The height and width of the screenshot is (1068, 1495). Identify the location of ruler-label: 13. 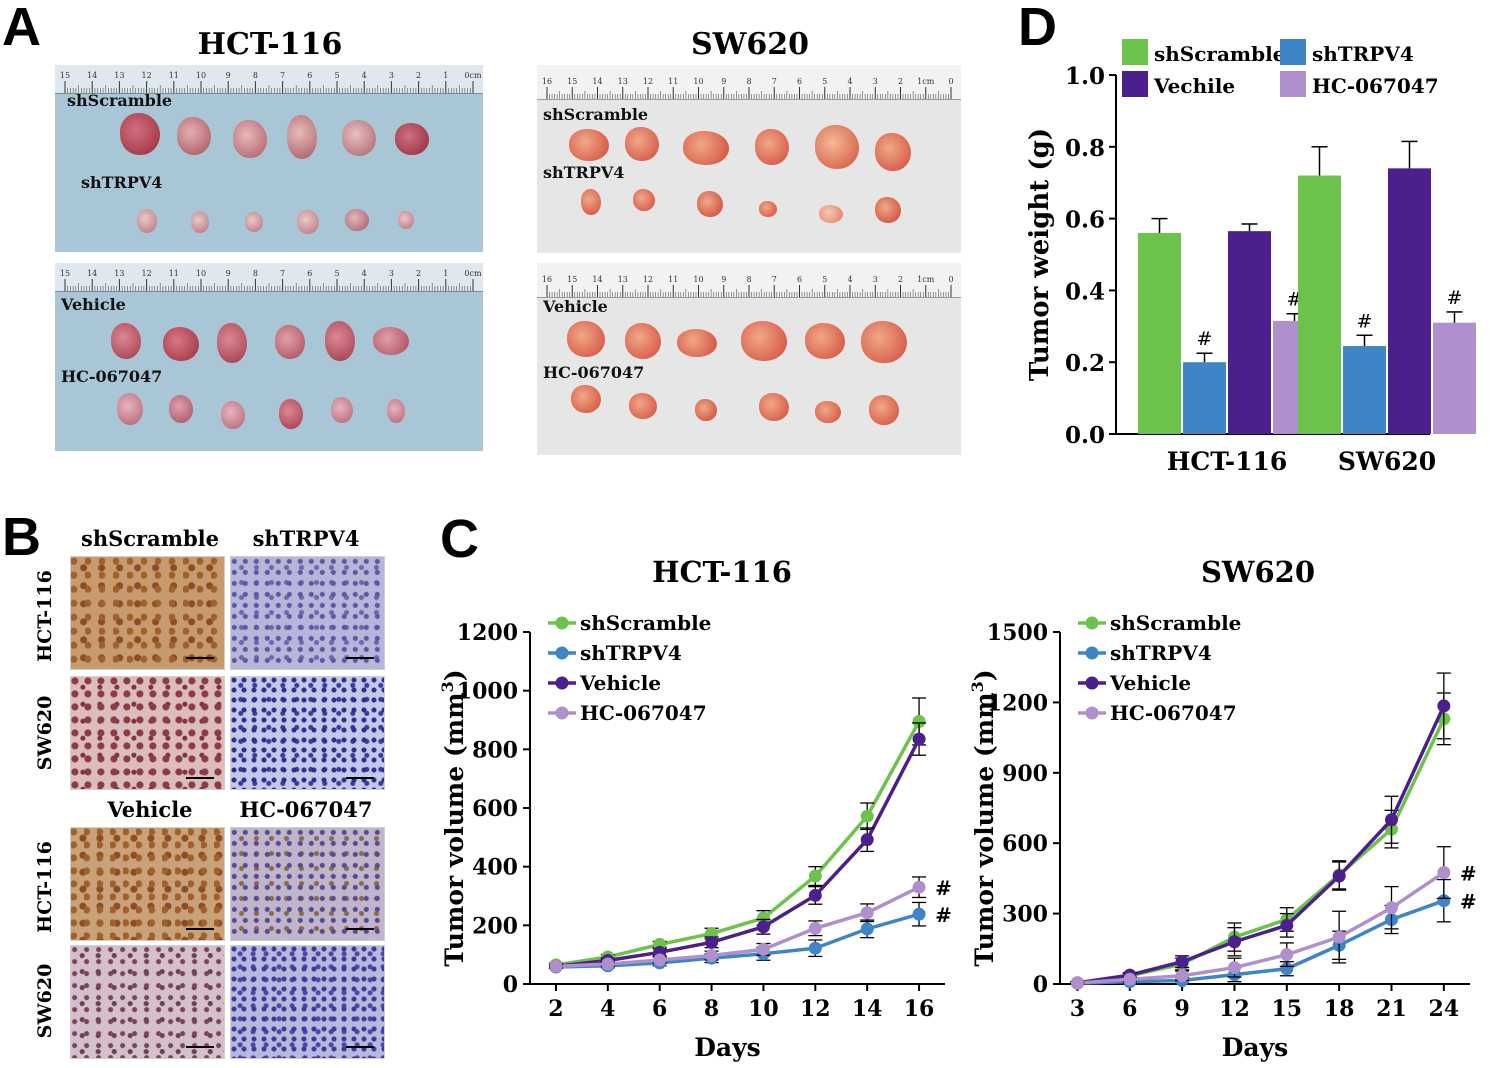
(623, 81).